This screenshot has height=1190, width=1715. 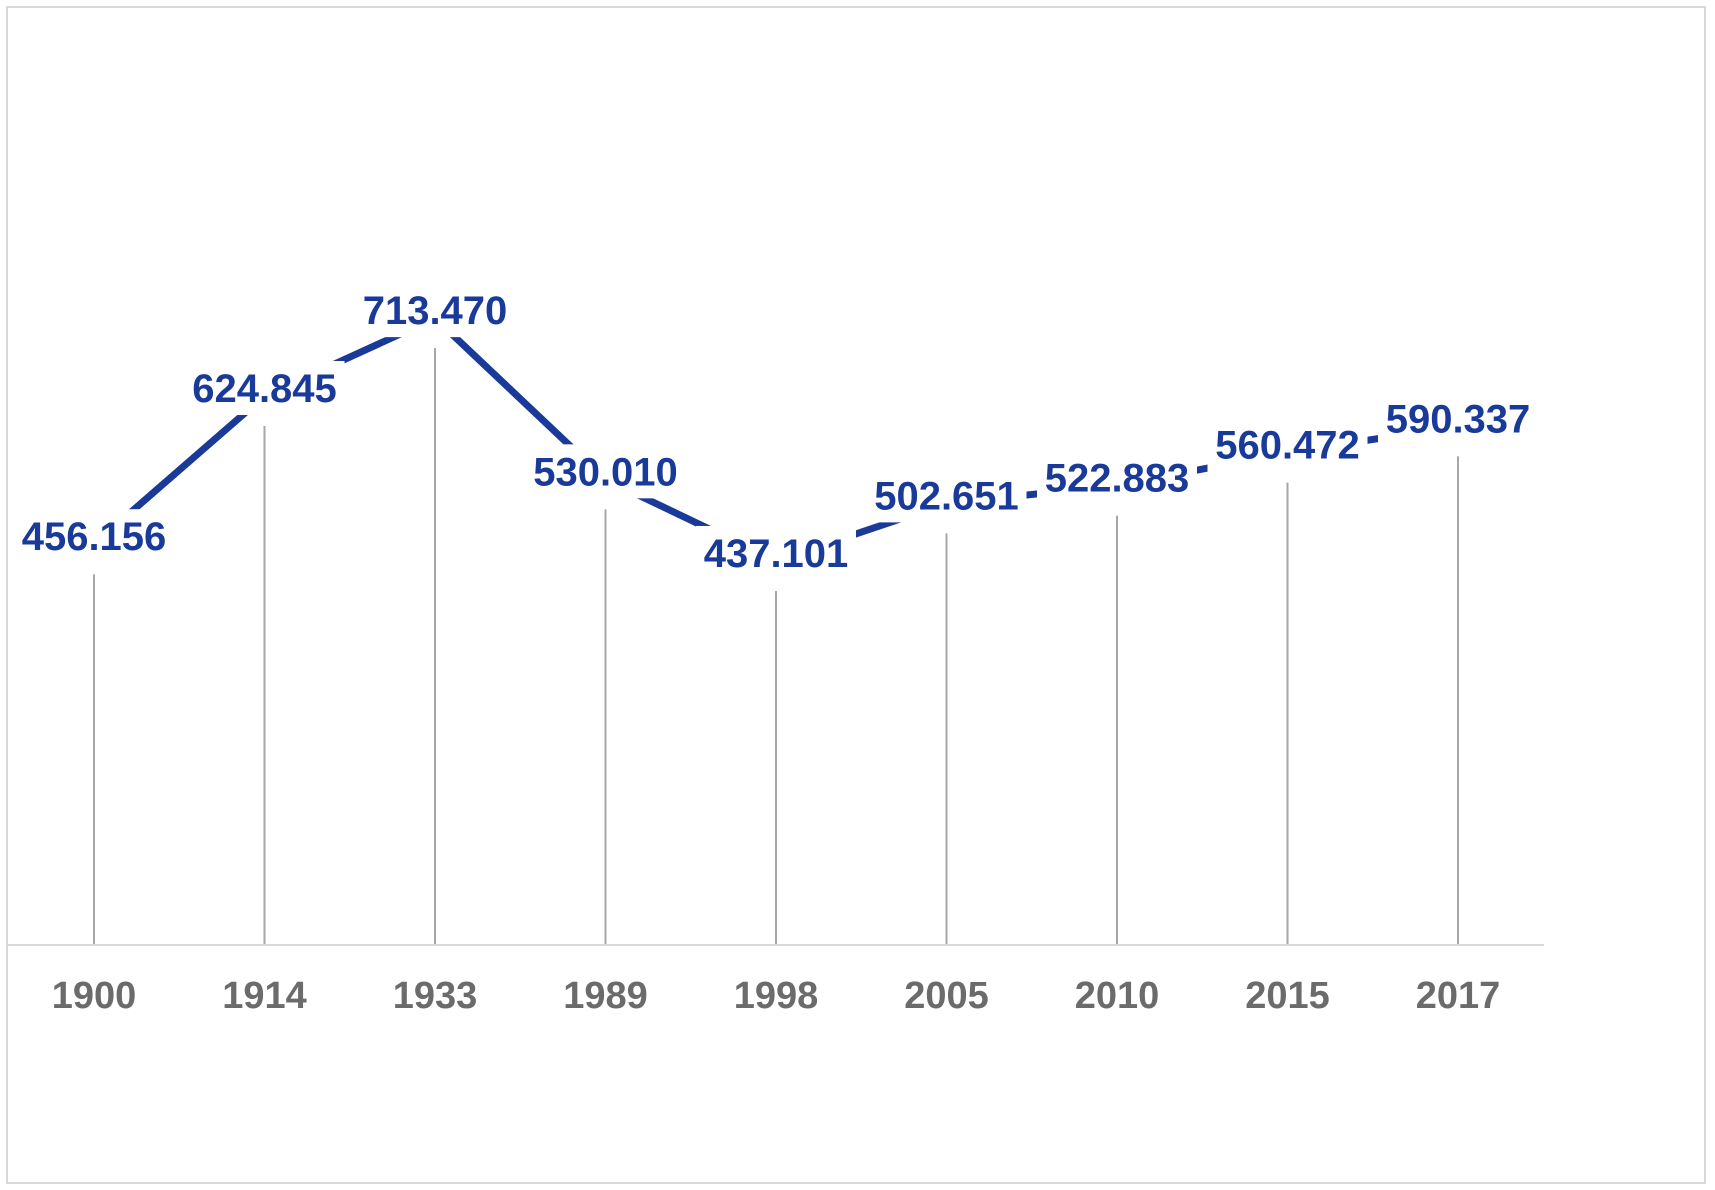 What do you see at coordinates (264, 996) in the screenshot?
I see `x-tick-label-1914: 1914` at bounding box center [264, 996].